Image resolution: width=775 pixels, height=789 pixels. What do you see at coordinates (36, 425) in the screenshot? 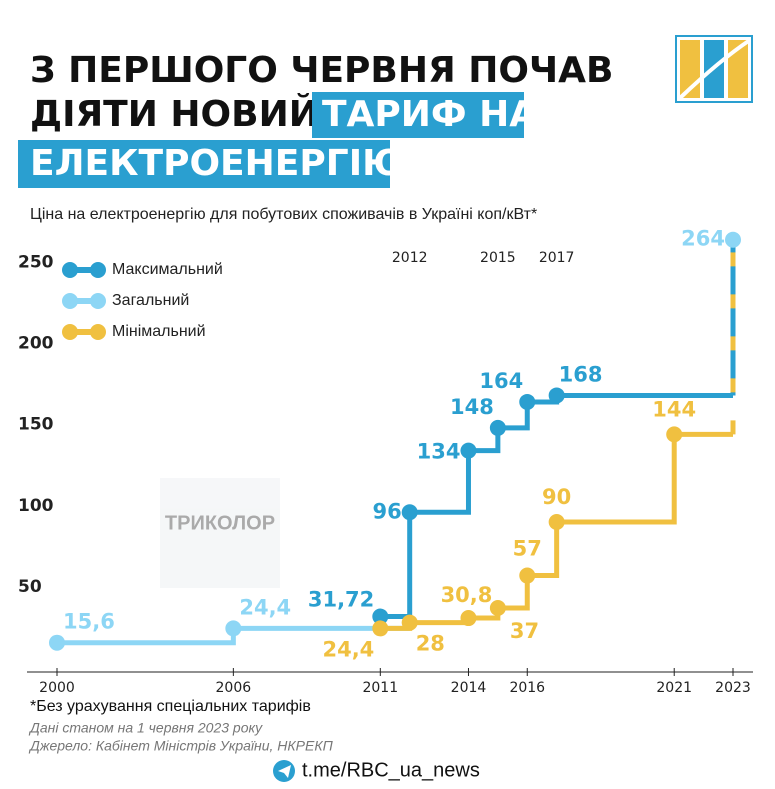
I see `y-tick-label: 150` at bounding box center [36, 425].